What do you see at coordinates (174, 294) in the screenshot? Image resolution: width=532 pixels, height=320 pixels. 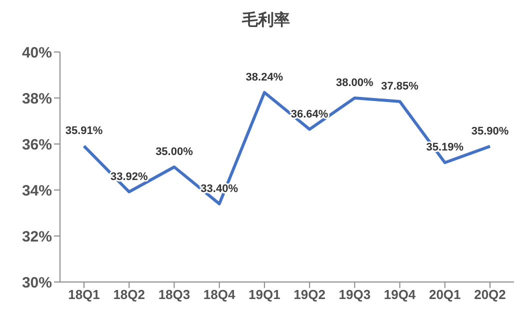 I see `x-tick-label: 18Q3` at bounding box center [174, 294].